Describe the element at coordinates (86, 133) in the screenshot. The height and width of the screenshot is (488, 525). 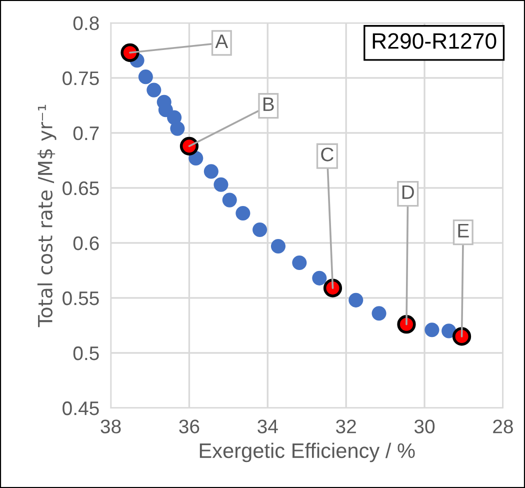
I see `y-tick-label: 0.7` at that location.